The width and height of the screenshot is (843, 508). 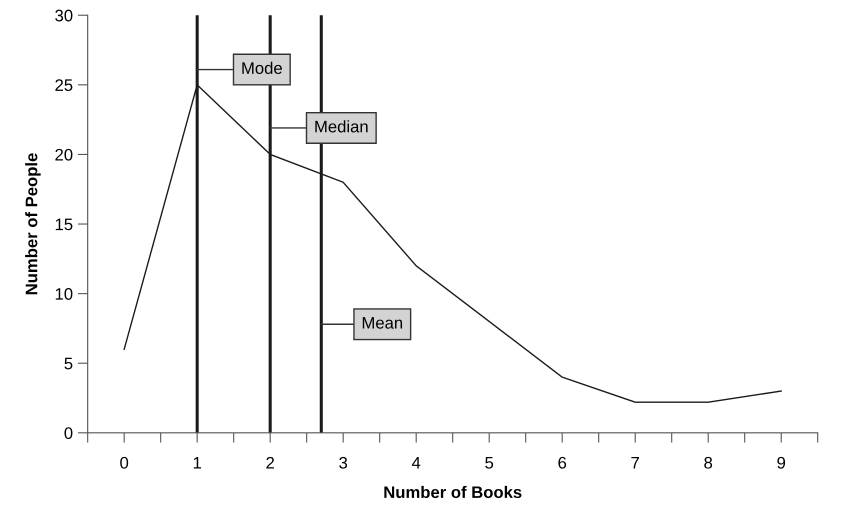 I want to click on ref-line-label: Mean, so click(x=382, y=323).